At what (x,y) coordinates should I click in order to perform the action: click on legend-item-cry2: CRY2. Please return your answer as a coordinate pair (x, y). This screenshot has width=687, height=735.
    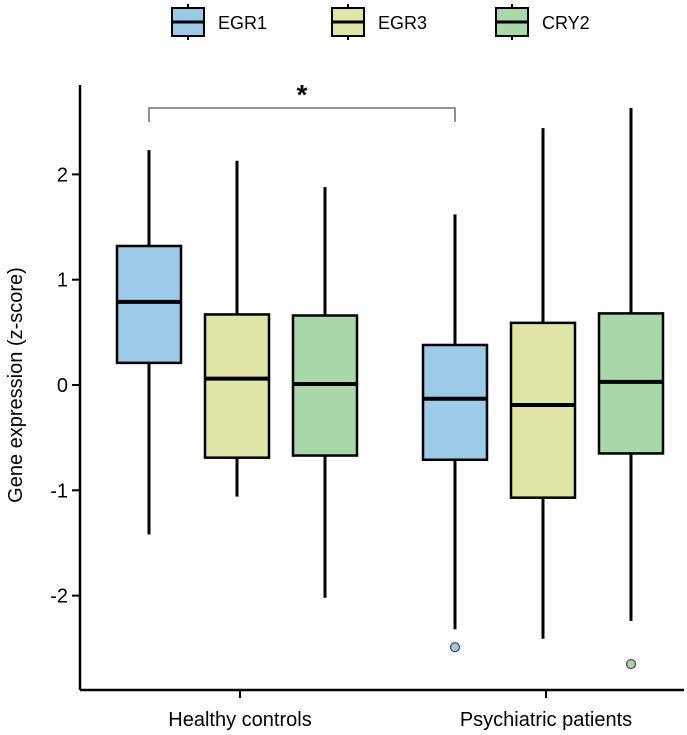
    Looking at the image, I should click on (542, 22).